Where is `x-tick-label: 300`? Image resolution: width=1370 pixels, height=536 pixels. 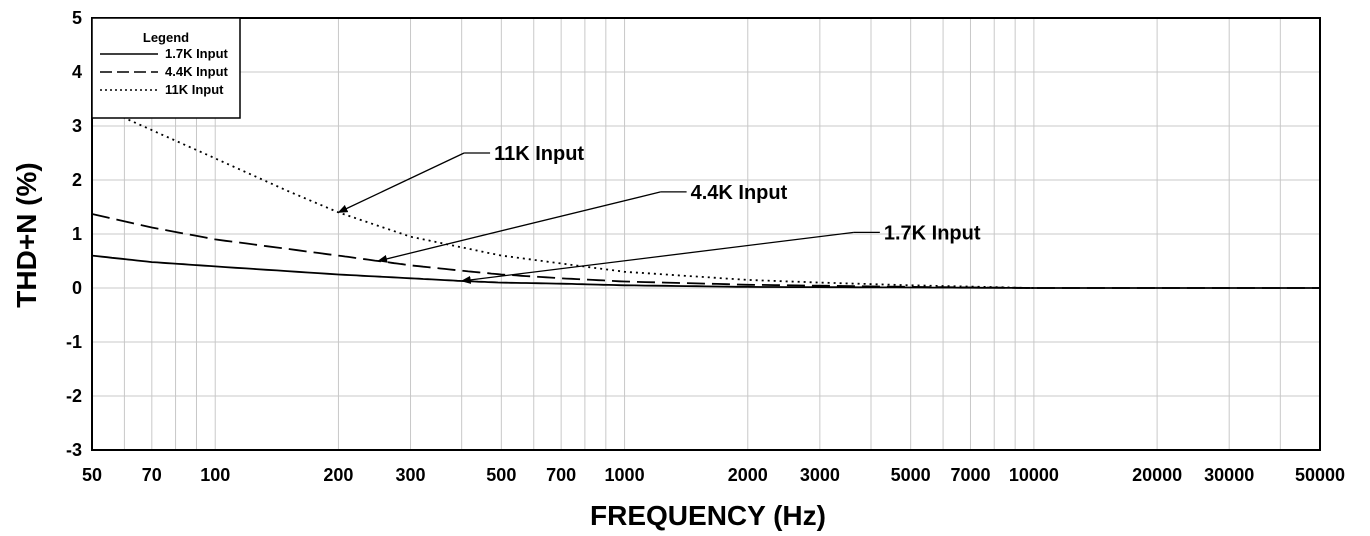 x-tick-label: 300 is located at coordinates (410, 475).